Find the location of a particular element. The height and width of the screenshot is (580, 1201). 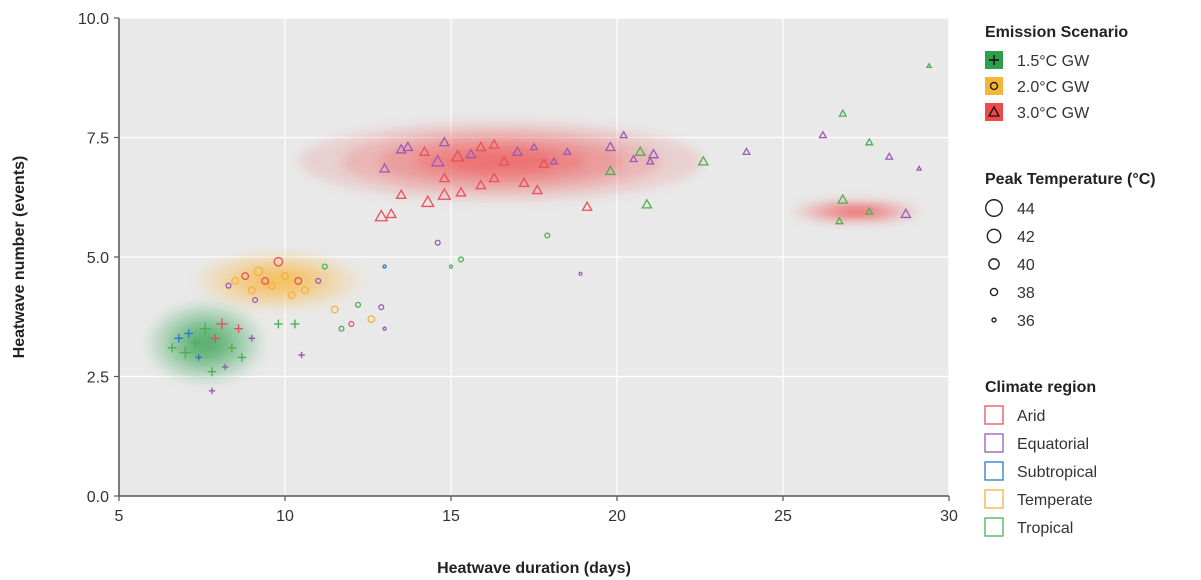

x-tick-label: 20 is located at coordinates (617, 516).